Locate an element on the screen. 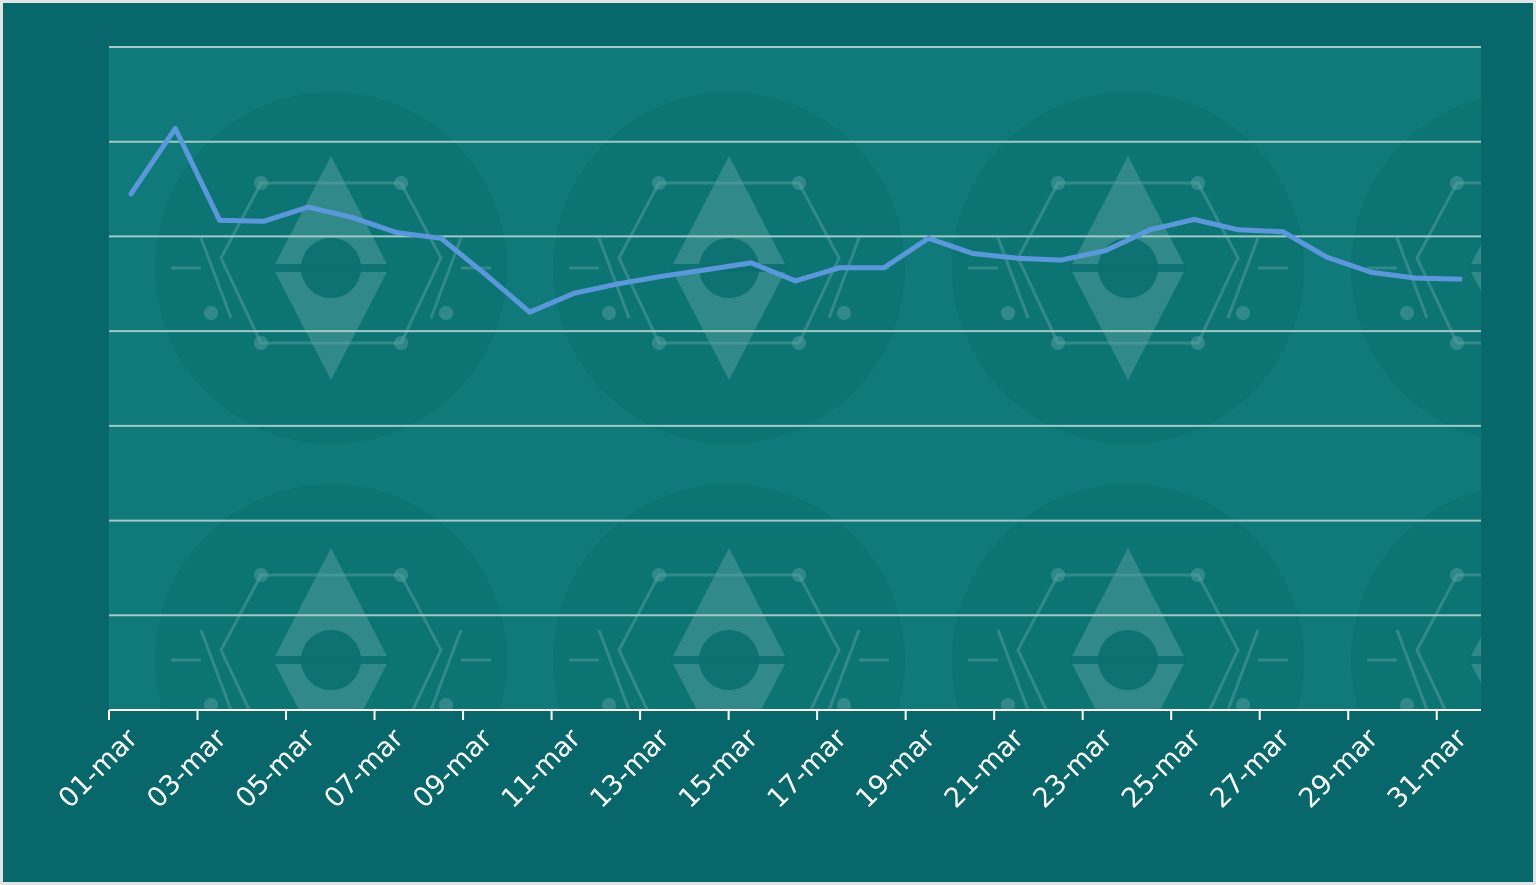 Image resolution: width=1536 pixels, height=885 pixels. x-tick-label: 31-mar is located at coordinates (1428, 768).